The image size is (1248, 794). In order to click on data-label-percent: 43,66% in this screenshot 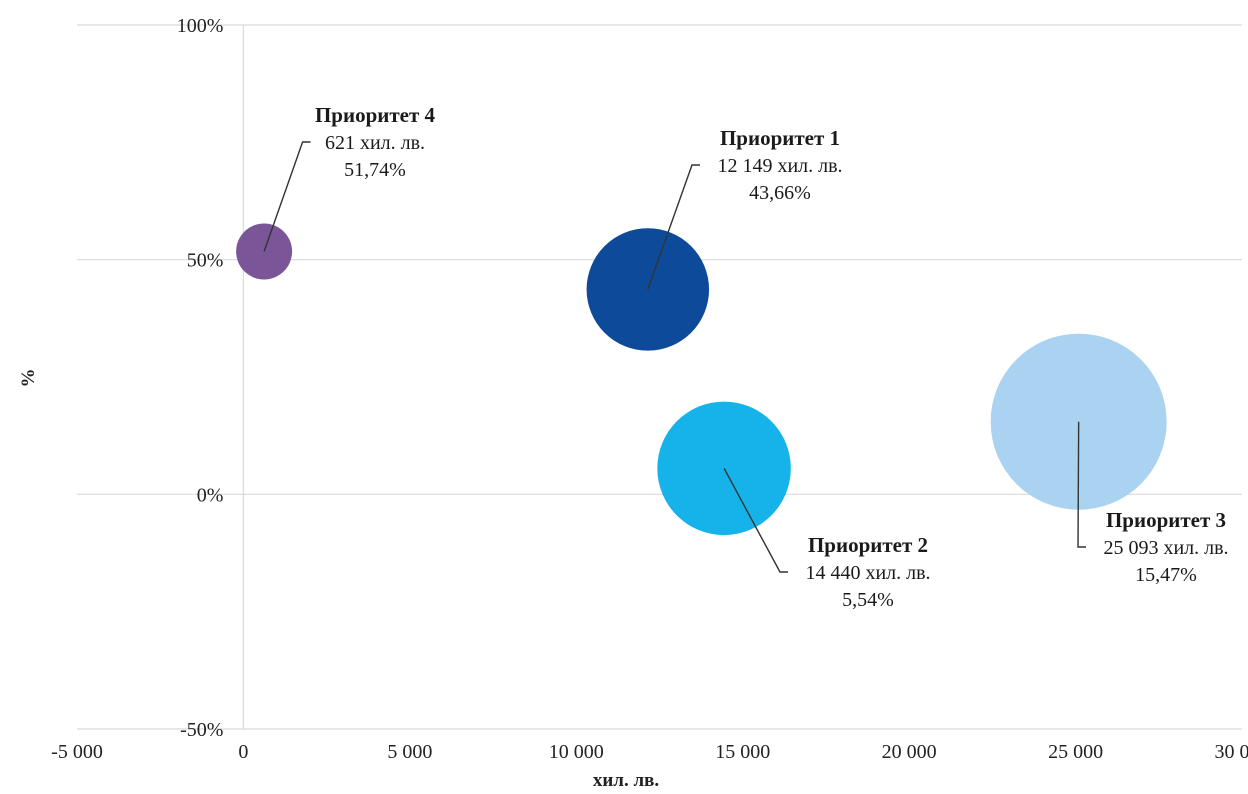, I will do `click(780, 193)`.